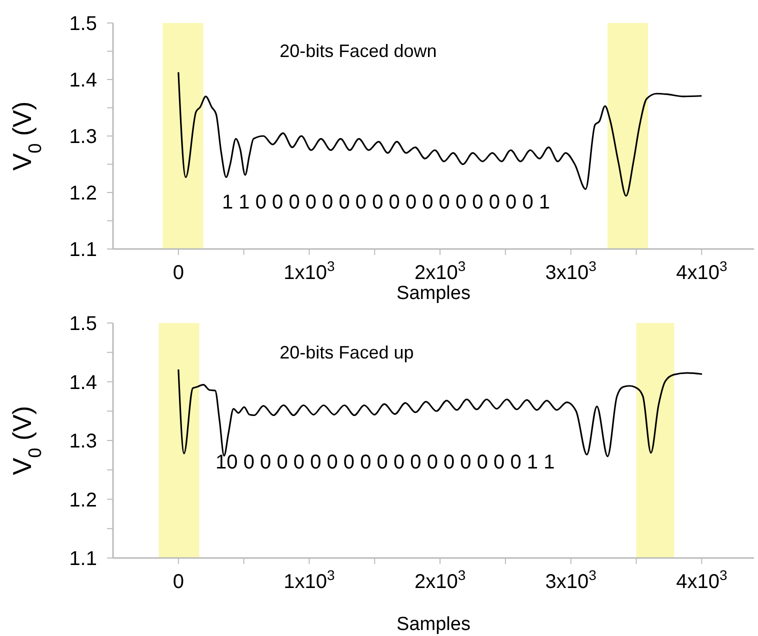 Image resolution: width=758 pixels, height=636 pixels. I want to click on annotation: 20-bits Faced up, so click(347, 352).